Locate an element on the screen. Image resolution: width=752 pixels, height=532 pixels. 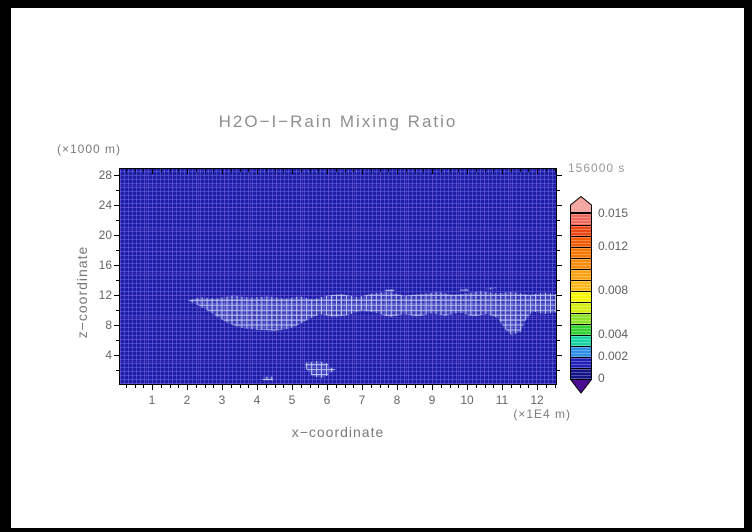
colorbar-tick-label: 0.008 is located at coordinates (613, 290).